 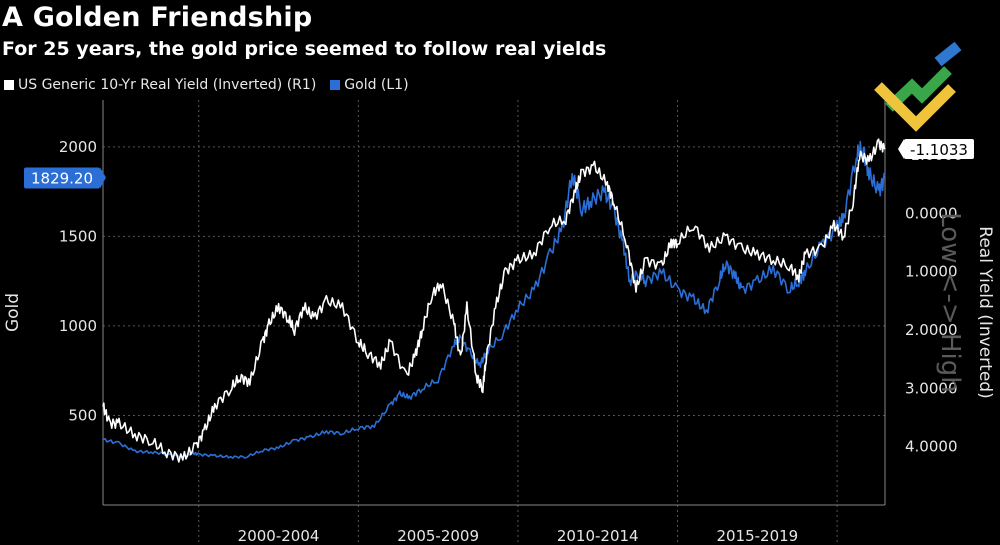 I want to click on brand-logo-icon, so click(x=918, y=86).